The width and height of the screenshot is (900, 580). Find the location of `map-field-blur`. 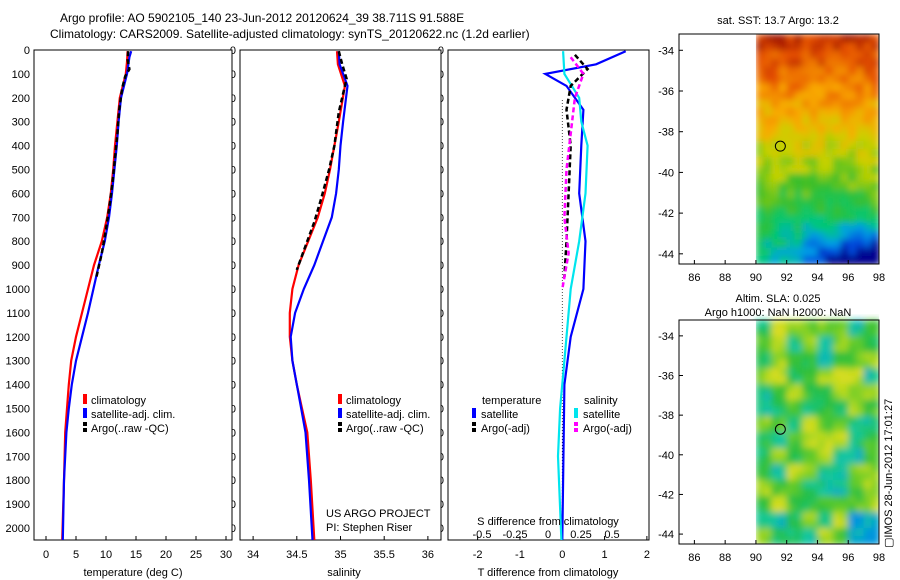

map-field-blur is located at coordinates (817, 432).